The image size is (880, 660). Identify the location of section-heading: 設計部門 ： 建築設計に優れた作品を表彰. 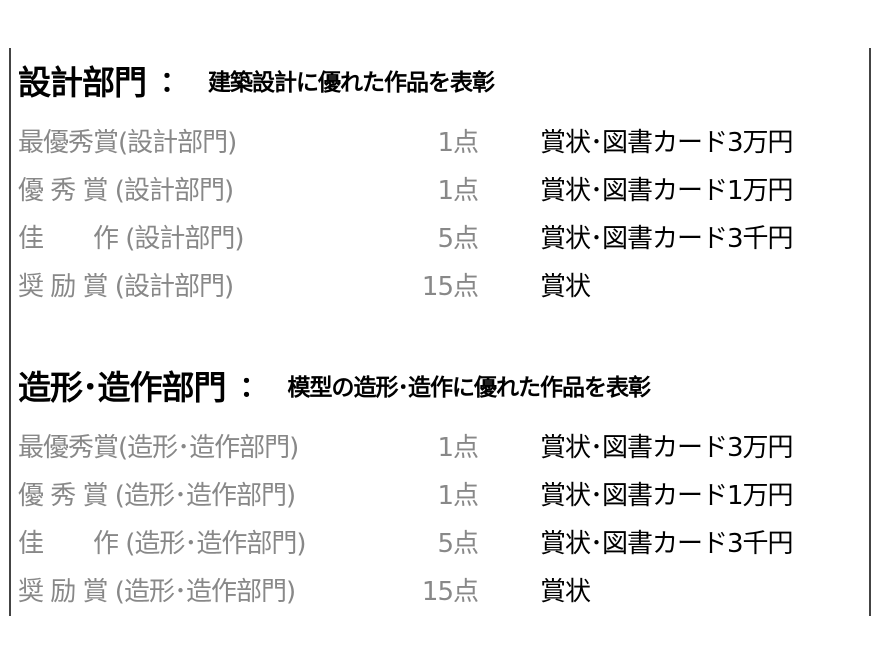
(443, 80).